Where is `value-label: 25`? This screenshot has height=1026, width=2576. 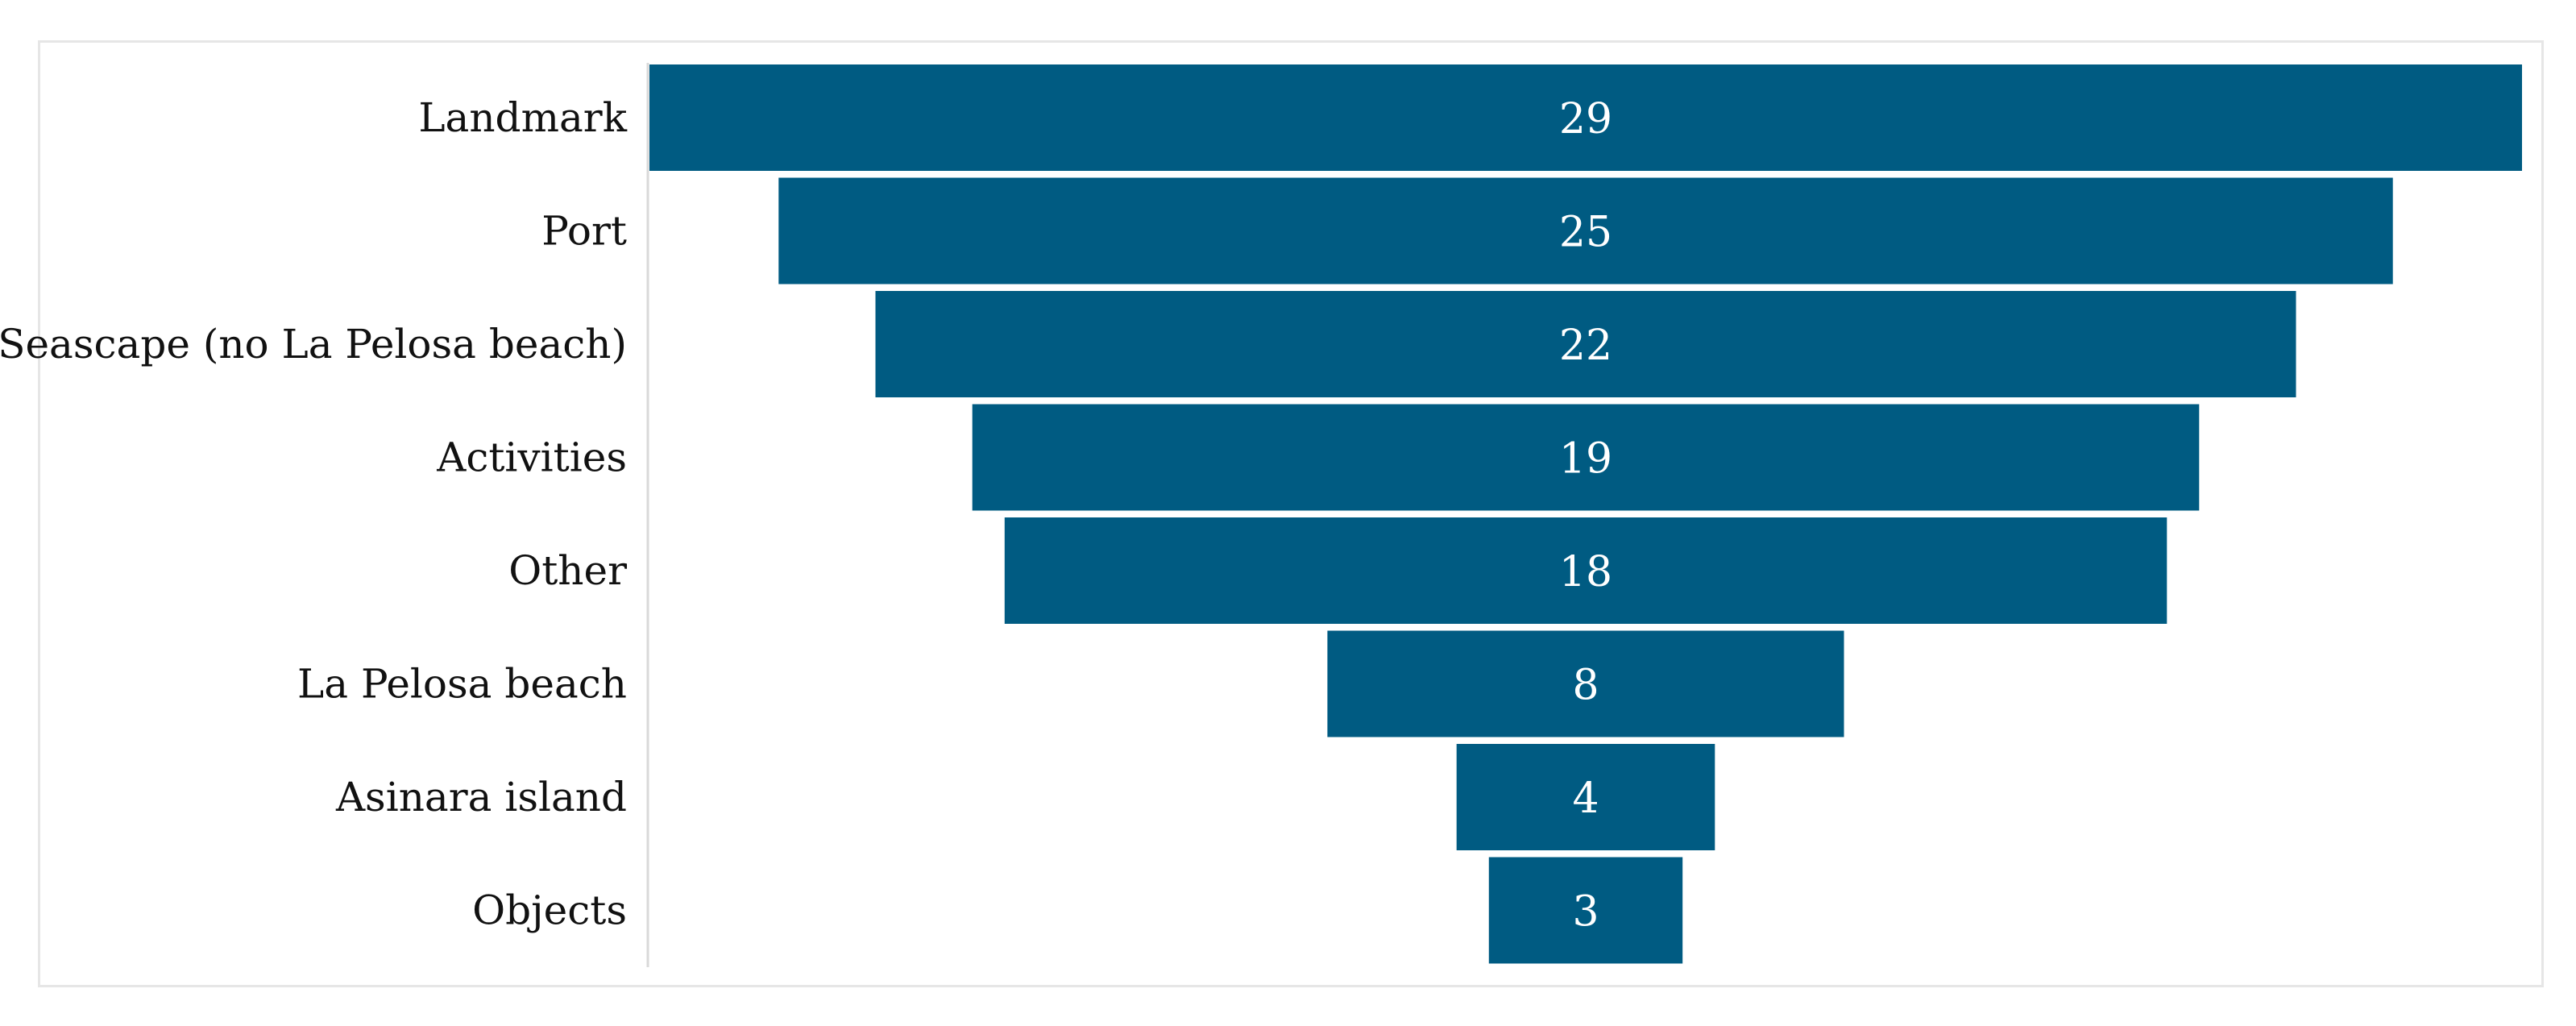
value-label: 25 is located at coordinates (1585, 233).